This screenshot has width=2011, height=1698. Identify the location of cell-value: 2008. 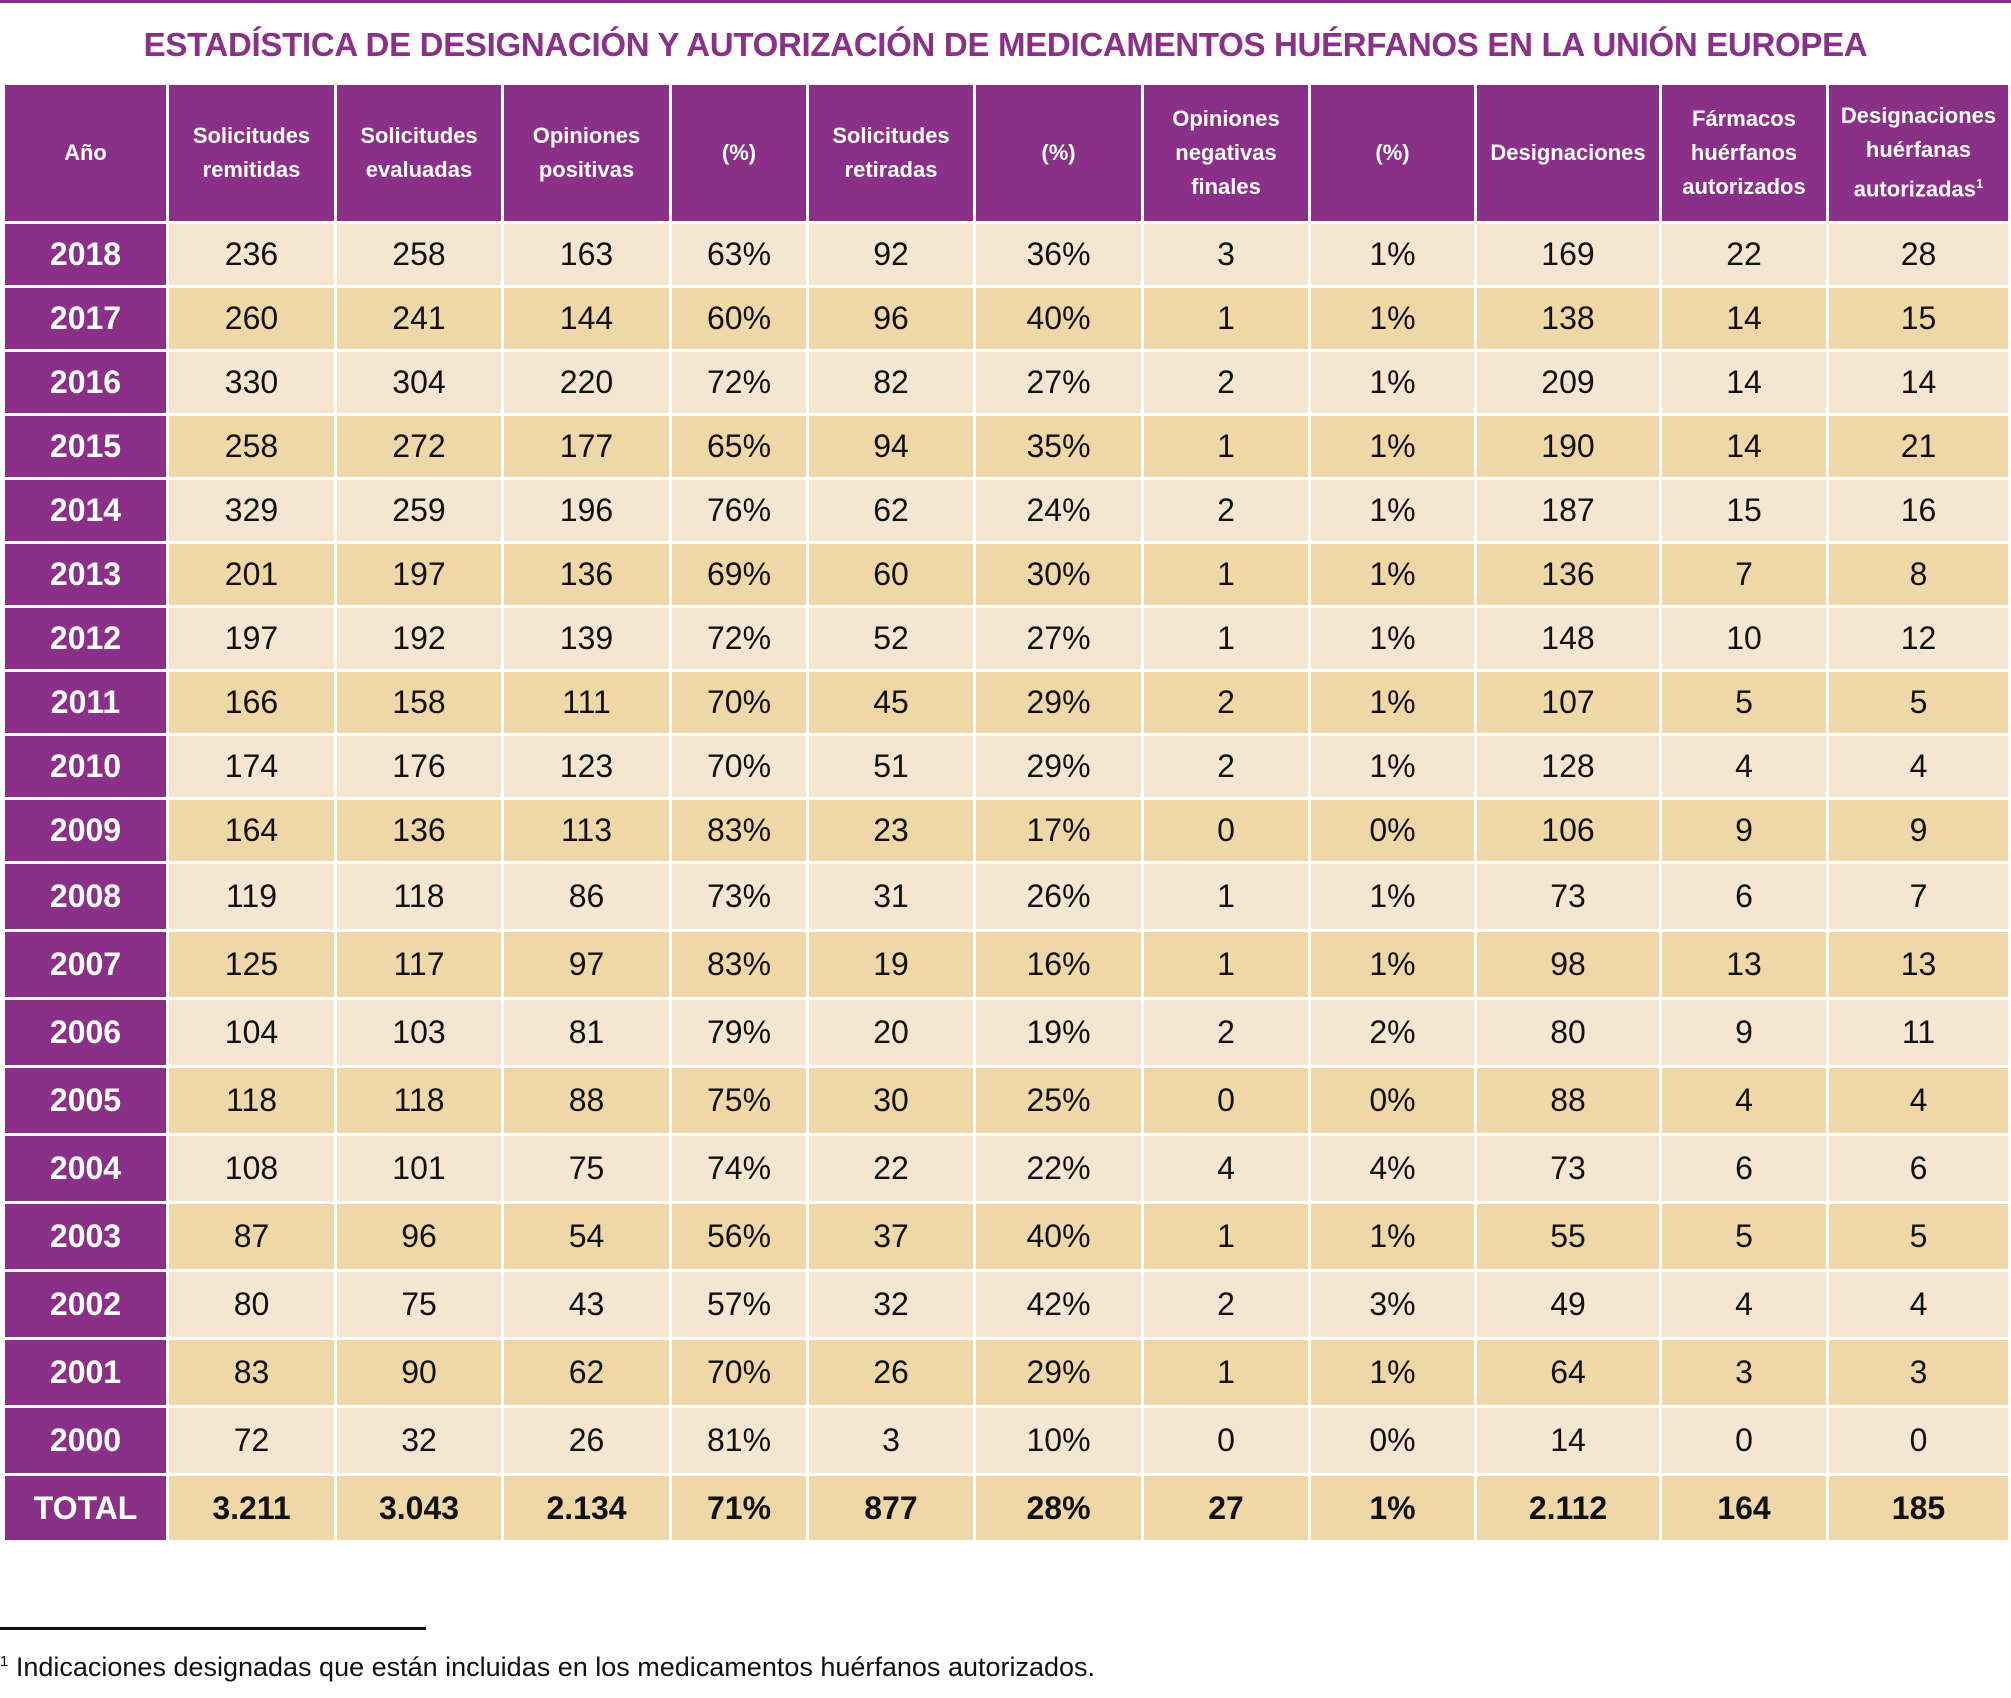
(85, 896).